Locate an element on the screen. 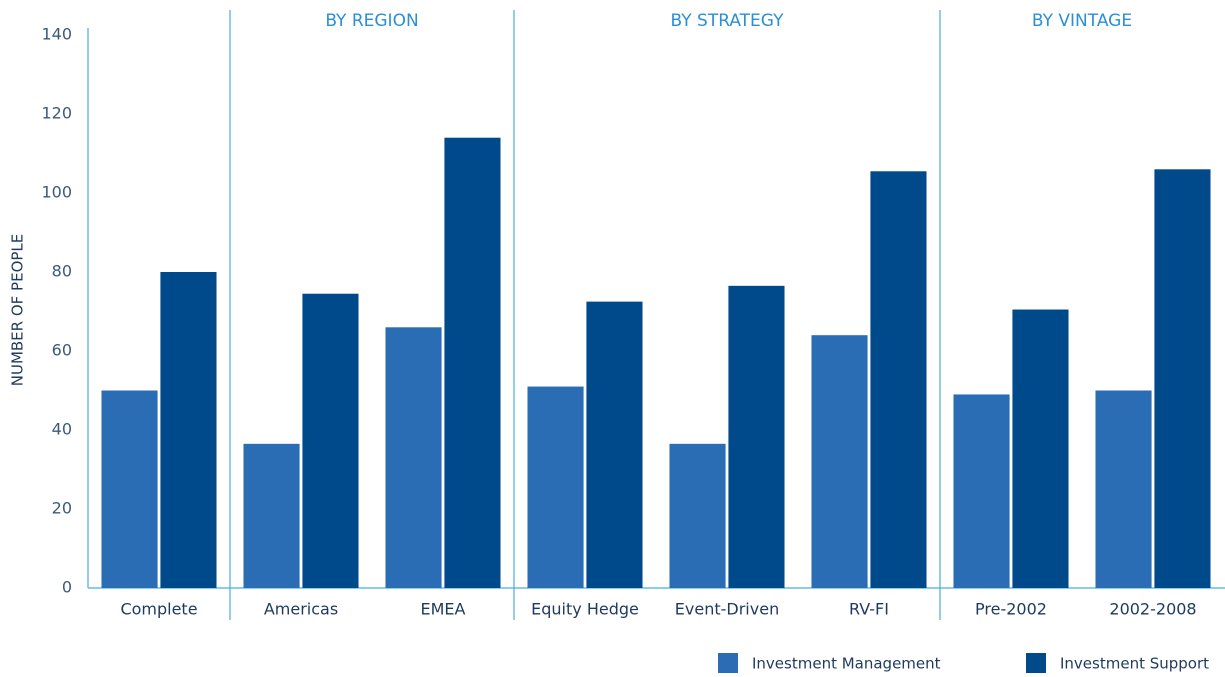  x-tick-label: Event-Driven is located at coordinates (727, 609).